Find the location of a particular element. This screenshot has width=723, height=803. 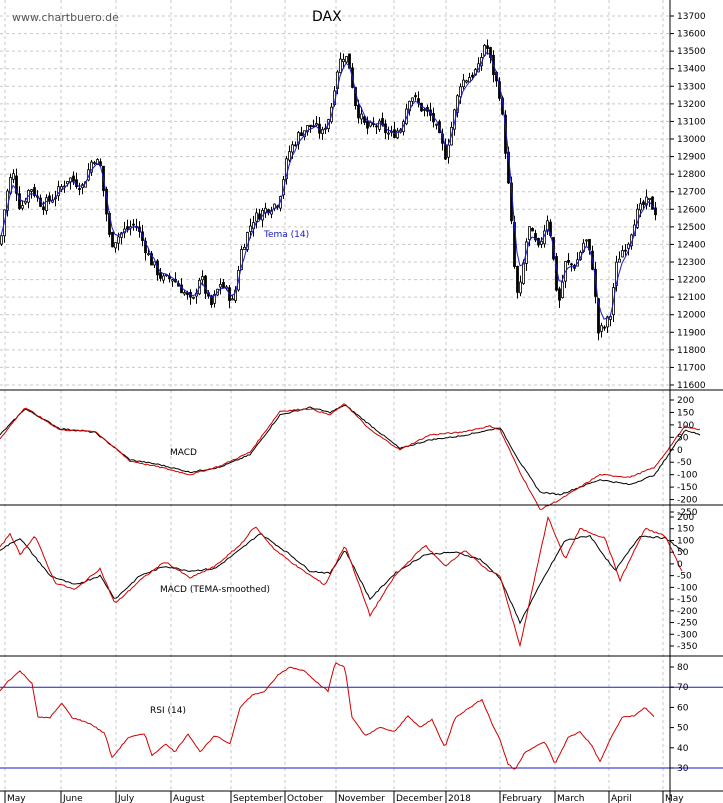

indicator-tick-label: -50 is located at coordinates (684, 577).